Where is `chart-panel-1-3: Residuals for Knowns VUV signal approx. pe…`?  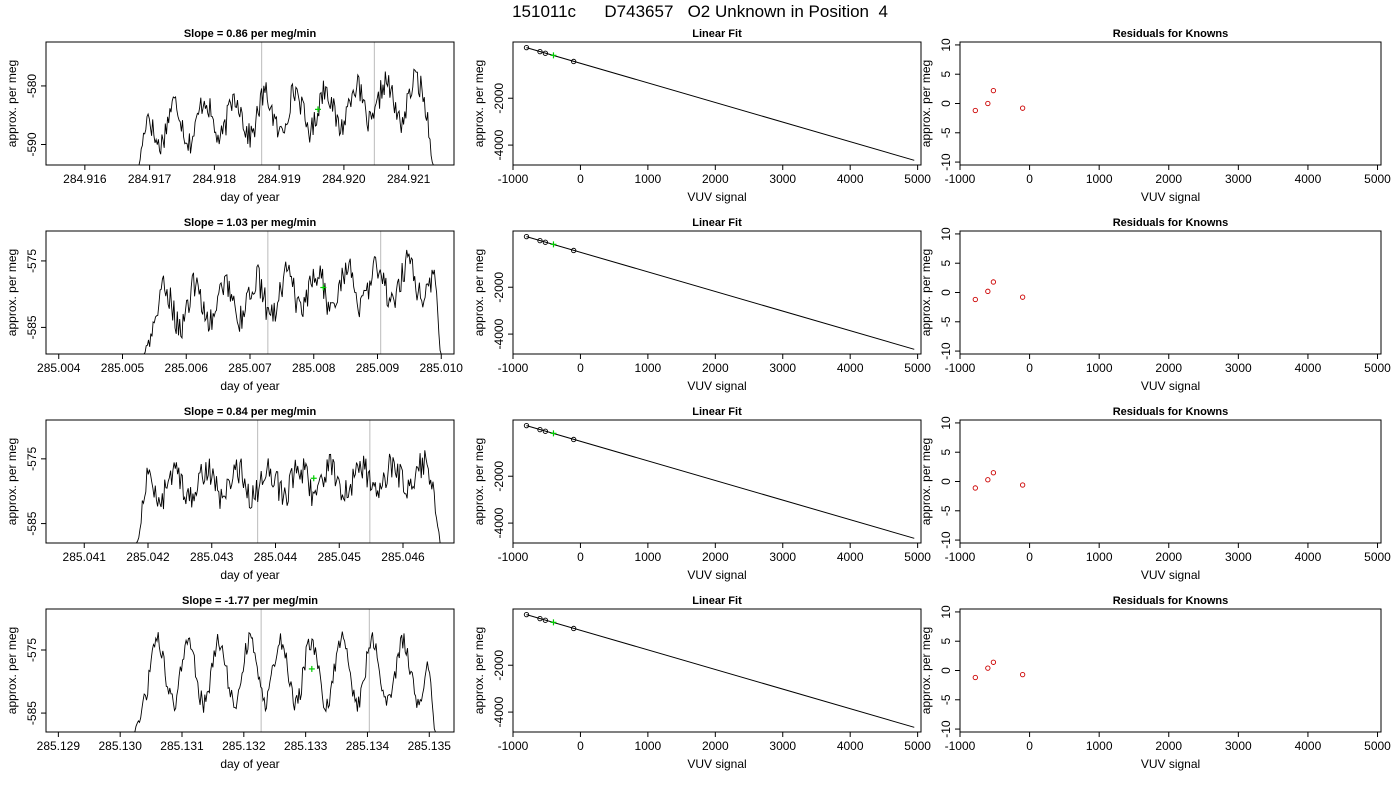 chart-panel-1-3: Residuals for Knowns VUV signal approx. pe… is located at coordinates (1155, 116).